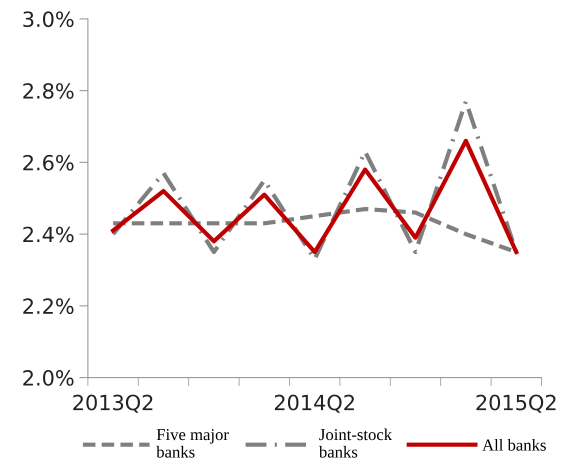  Describe the element at coordinates (48, 306) in the screenshot. I see `y-tick-label: 2.2%` at that location.